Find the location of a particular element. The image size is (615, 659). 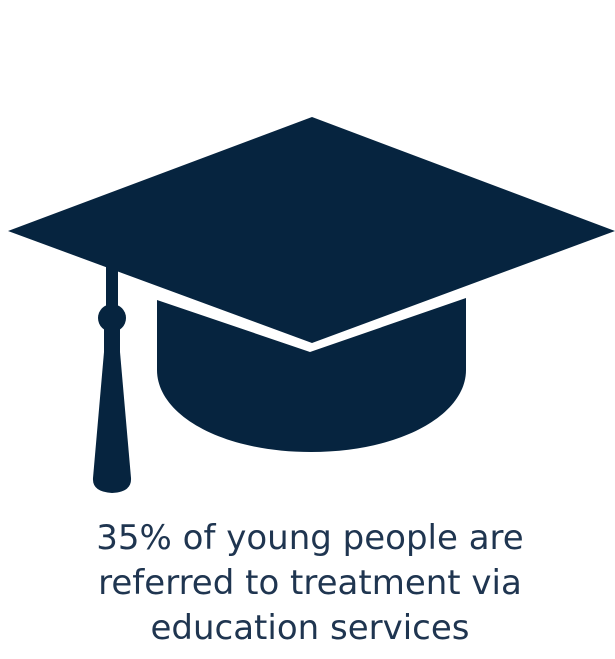

tassel-fringe is located at coordinates (112, 422).